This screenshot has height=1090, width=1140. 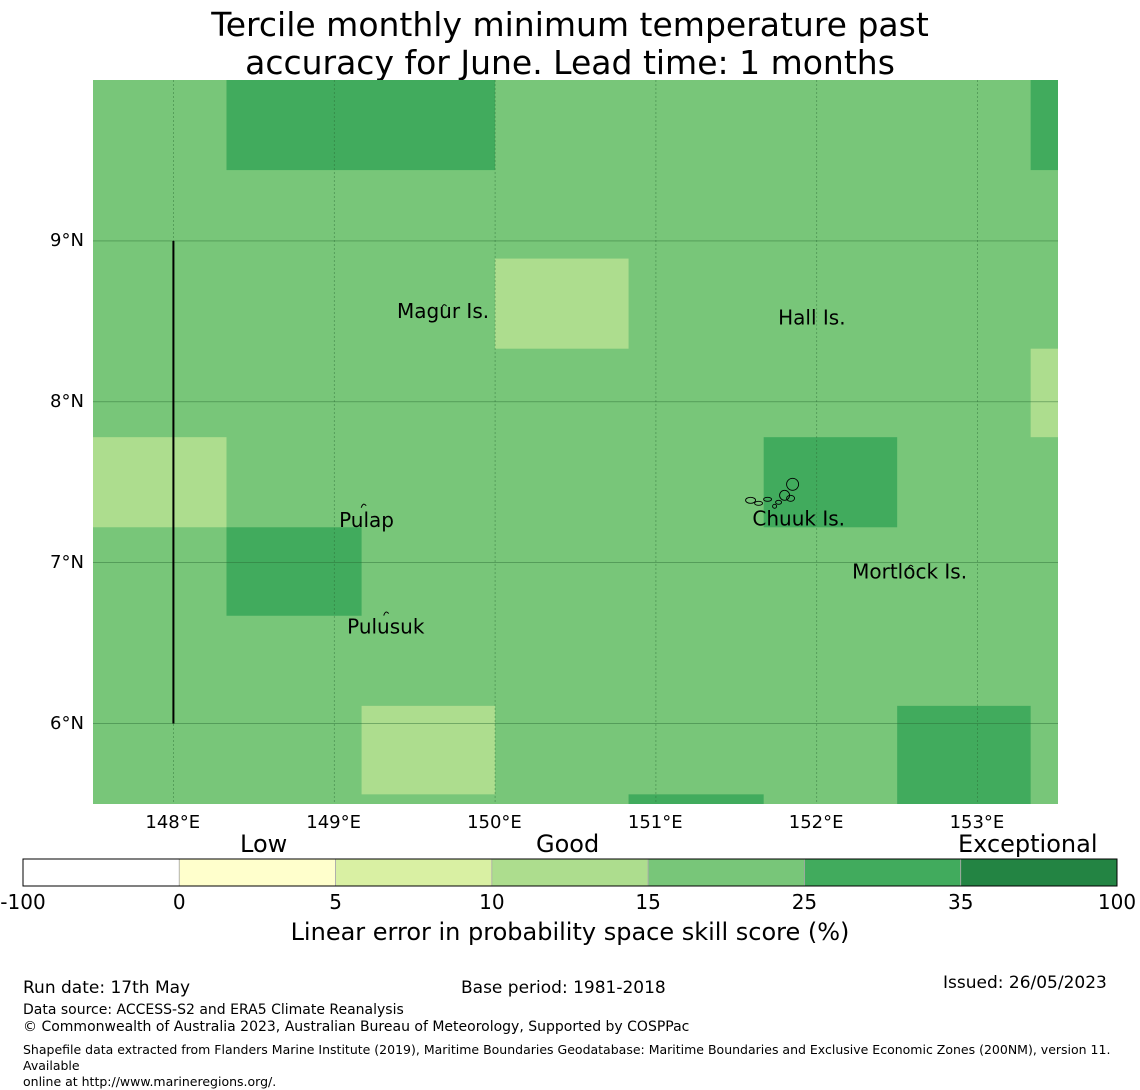 I want to click on colorbar-category-low: Low, so click(x=264, y=844).